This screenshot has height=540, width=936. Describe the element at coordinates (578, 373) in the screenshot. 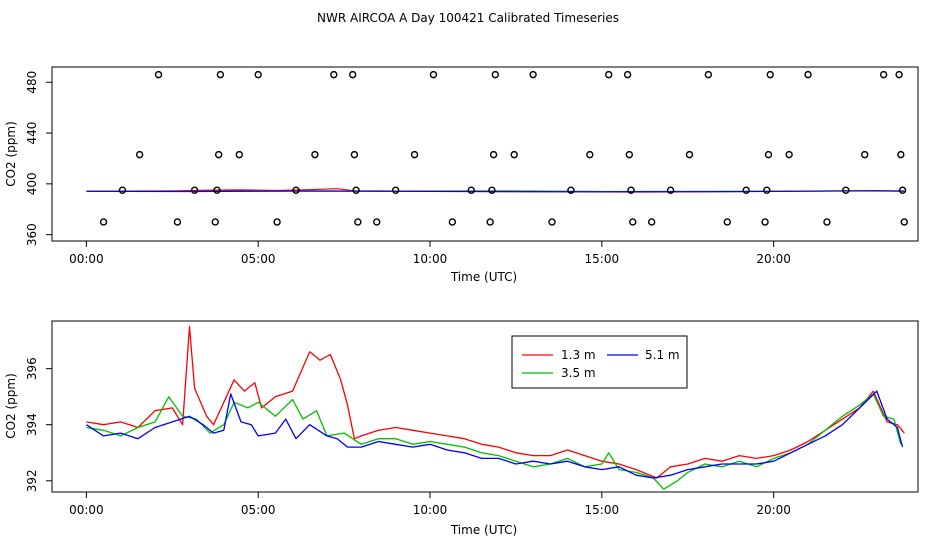

I see `legend-label-3.5m: 3.5 m` at that location.